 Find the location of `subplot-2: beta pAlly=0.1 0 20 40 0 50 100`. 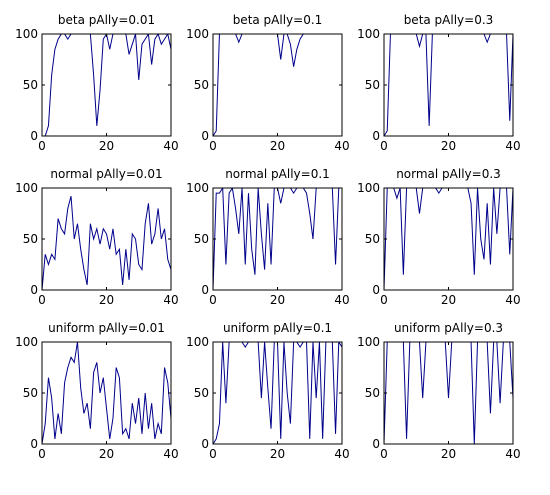

subplot-2: beta pAlly=0.1 0 20 40 0 50 100 is located at coordinates (268, 83).